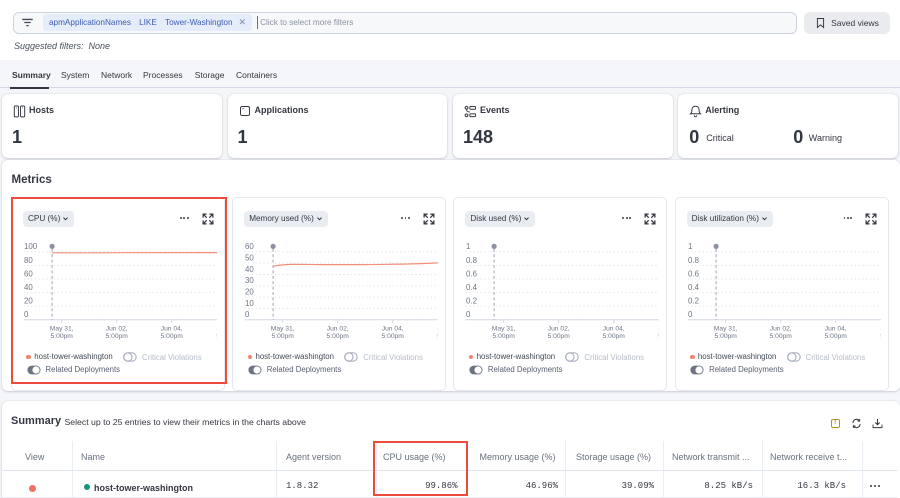 The height and width of the screenshot is (498, 900). I want to click on svg-text: 100, so click(31, 246).